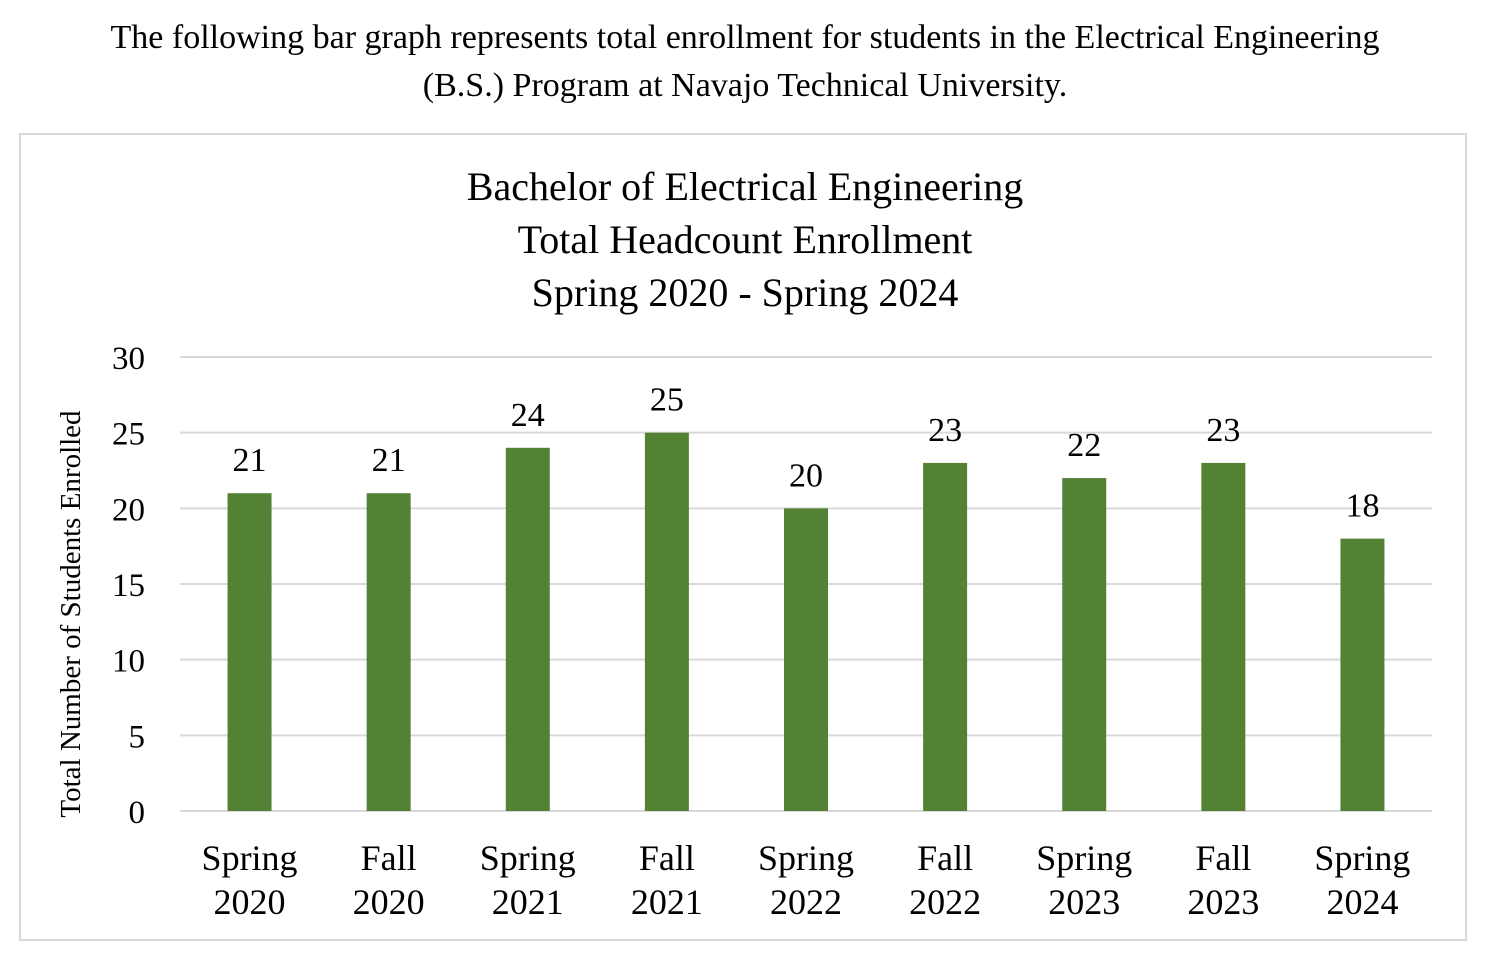 This screenshot has height=965, width=1490. What do you see at coordinates (667, 858) in the screenshot?
I see `x-tick-label-4-line-1: Fall` at bounding box center [667, 858].